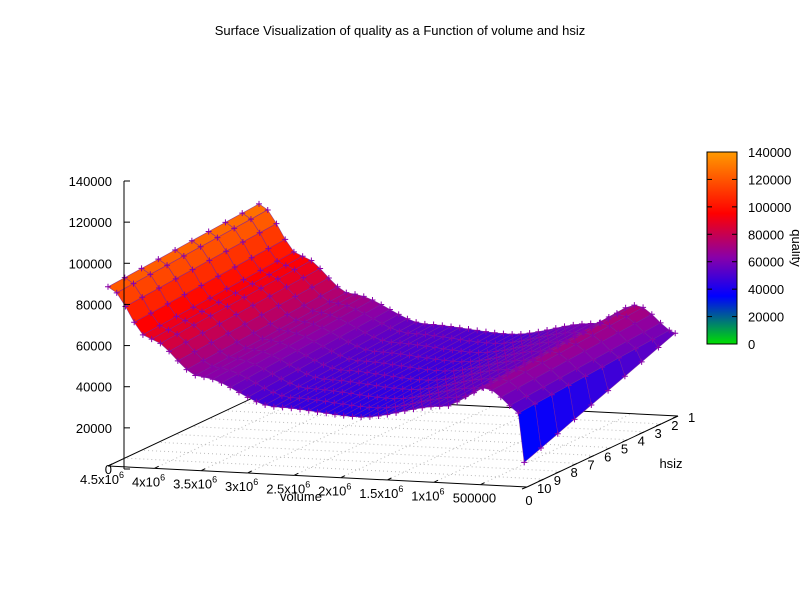 Image resolution: width=800 pixels, height=600 pixels. What do you see at coordinates (769, 152) in the screenshot?
I see `colorbar-tick-label: 140000` at bounding box center [769, 152].